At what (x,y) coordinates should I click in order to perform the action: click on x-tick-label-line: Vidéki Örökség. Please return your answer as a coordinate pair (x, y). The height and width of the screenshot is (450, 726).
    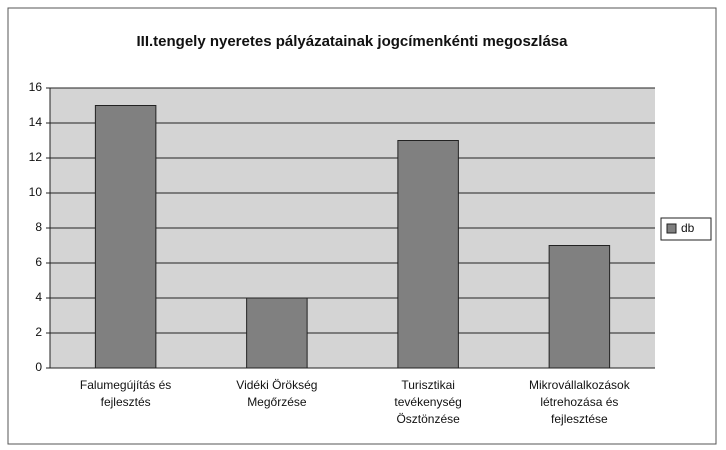
    Looking at the image, I should click on (276, 385).